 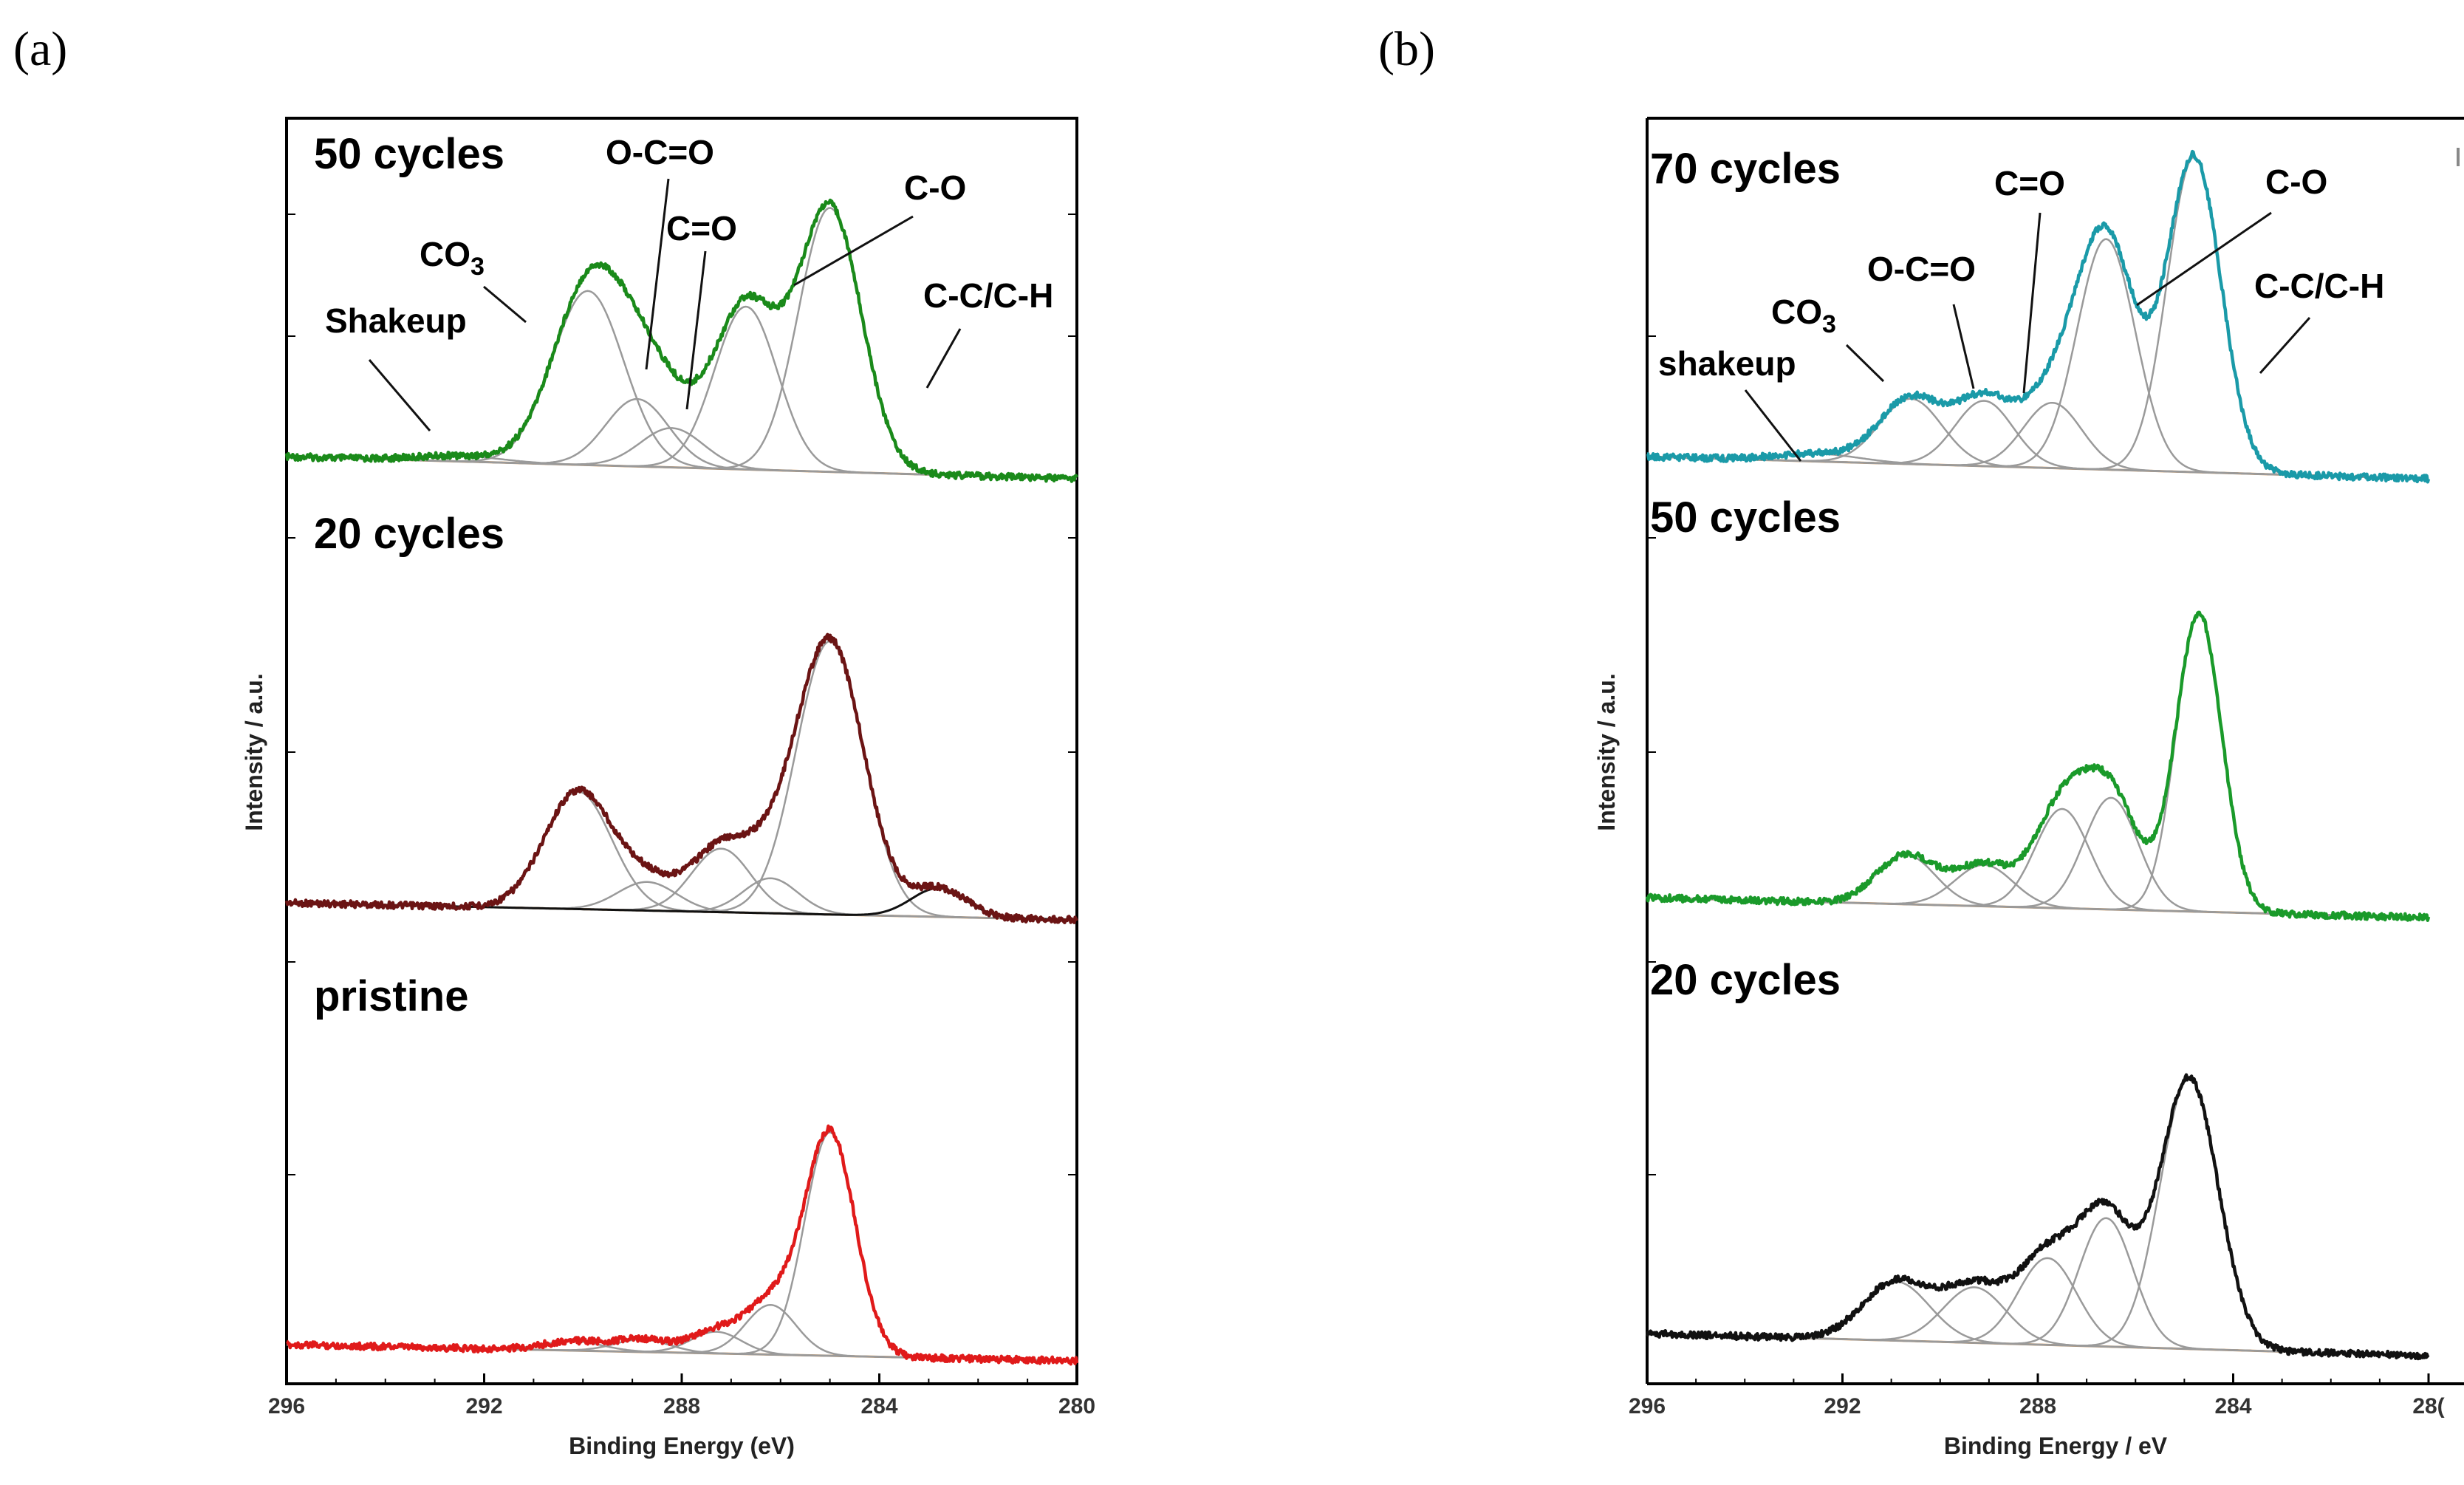 What do you see at coordinates (2056, 1446) in the screenshot?
I see `panel-b-x-axis-title: Binding Energy / eV` at bounding box center [2056, 1446].